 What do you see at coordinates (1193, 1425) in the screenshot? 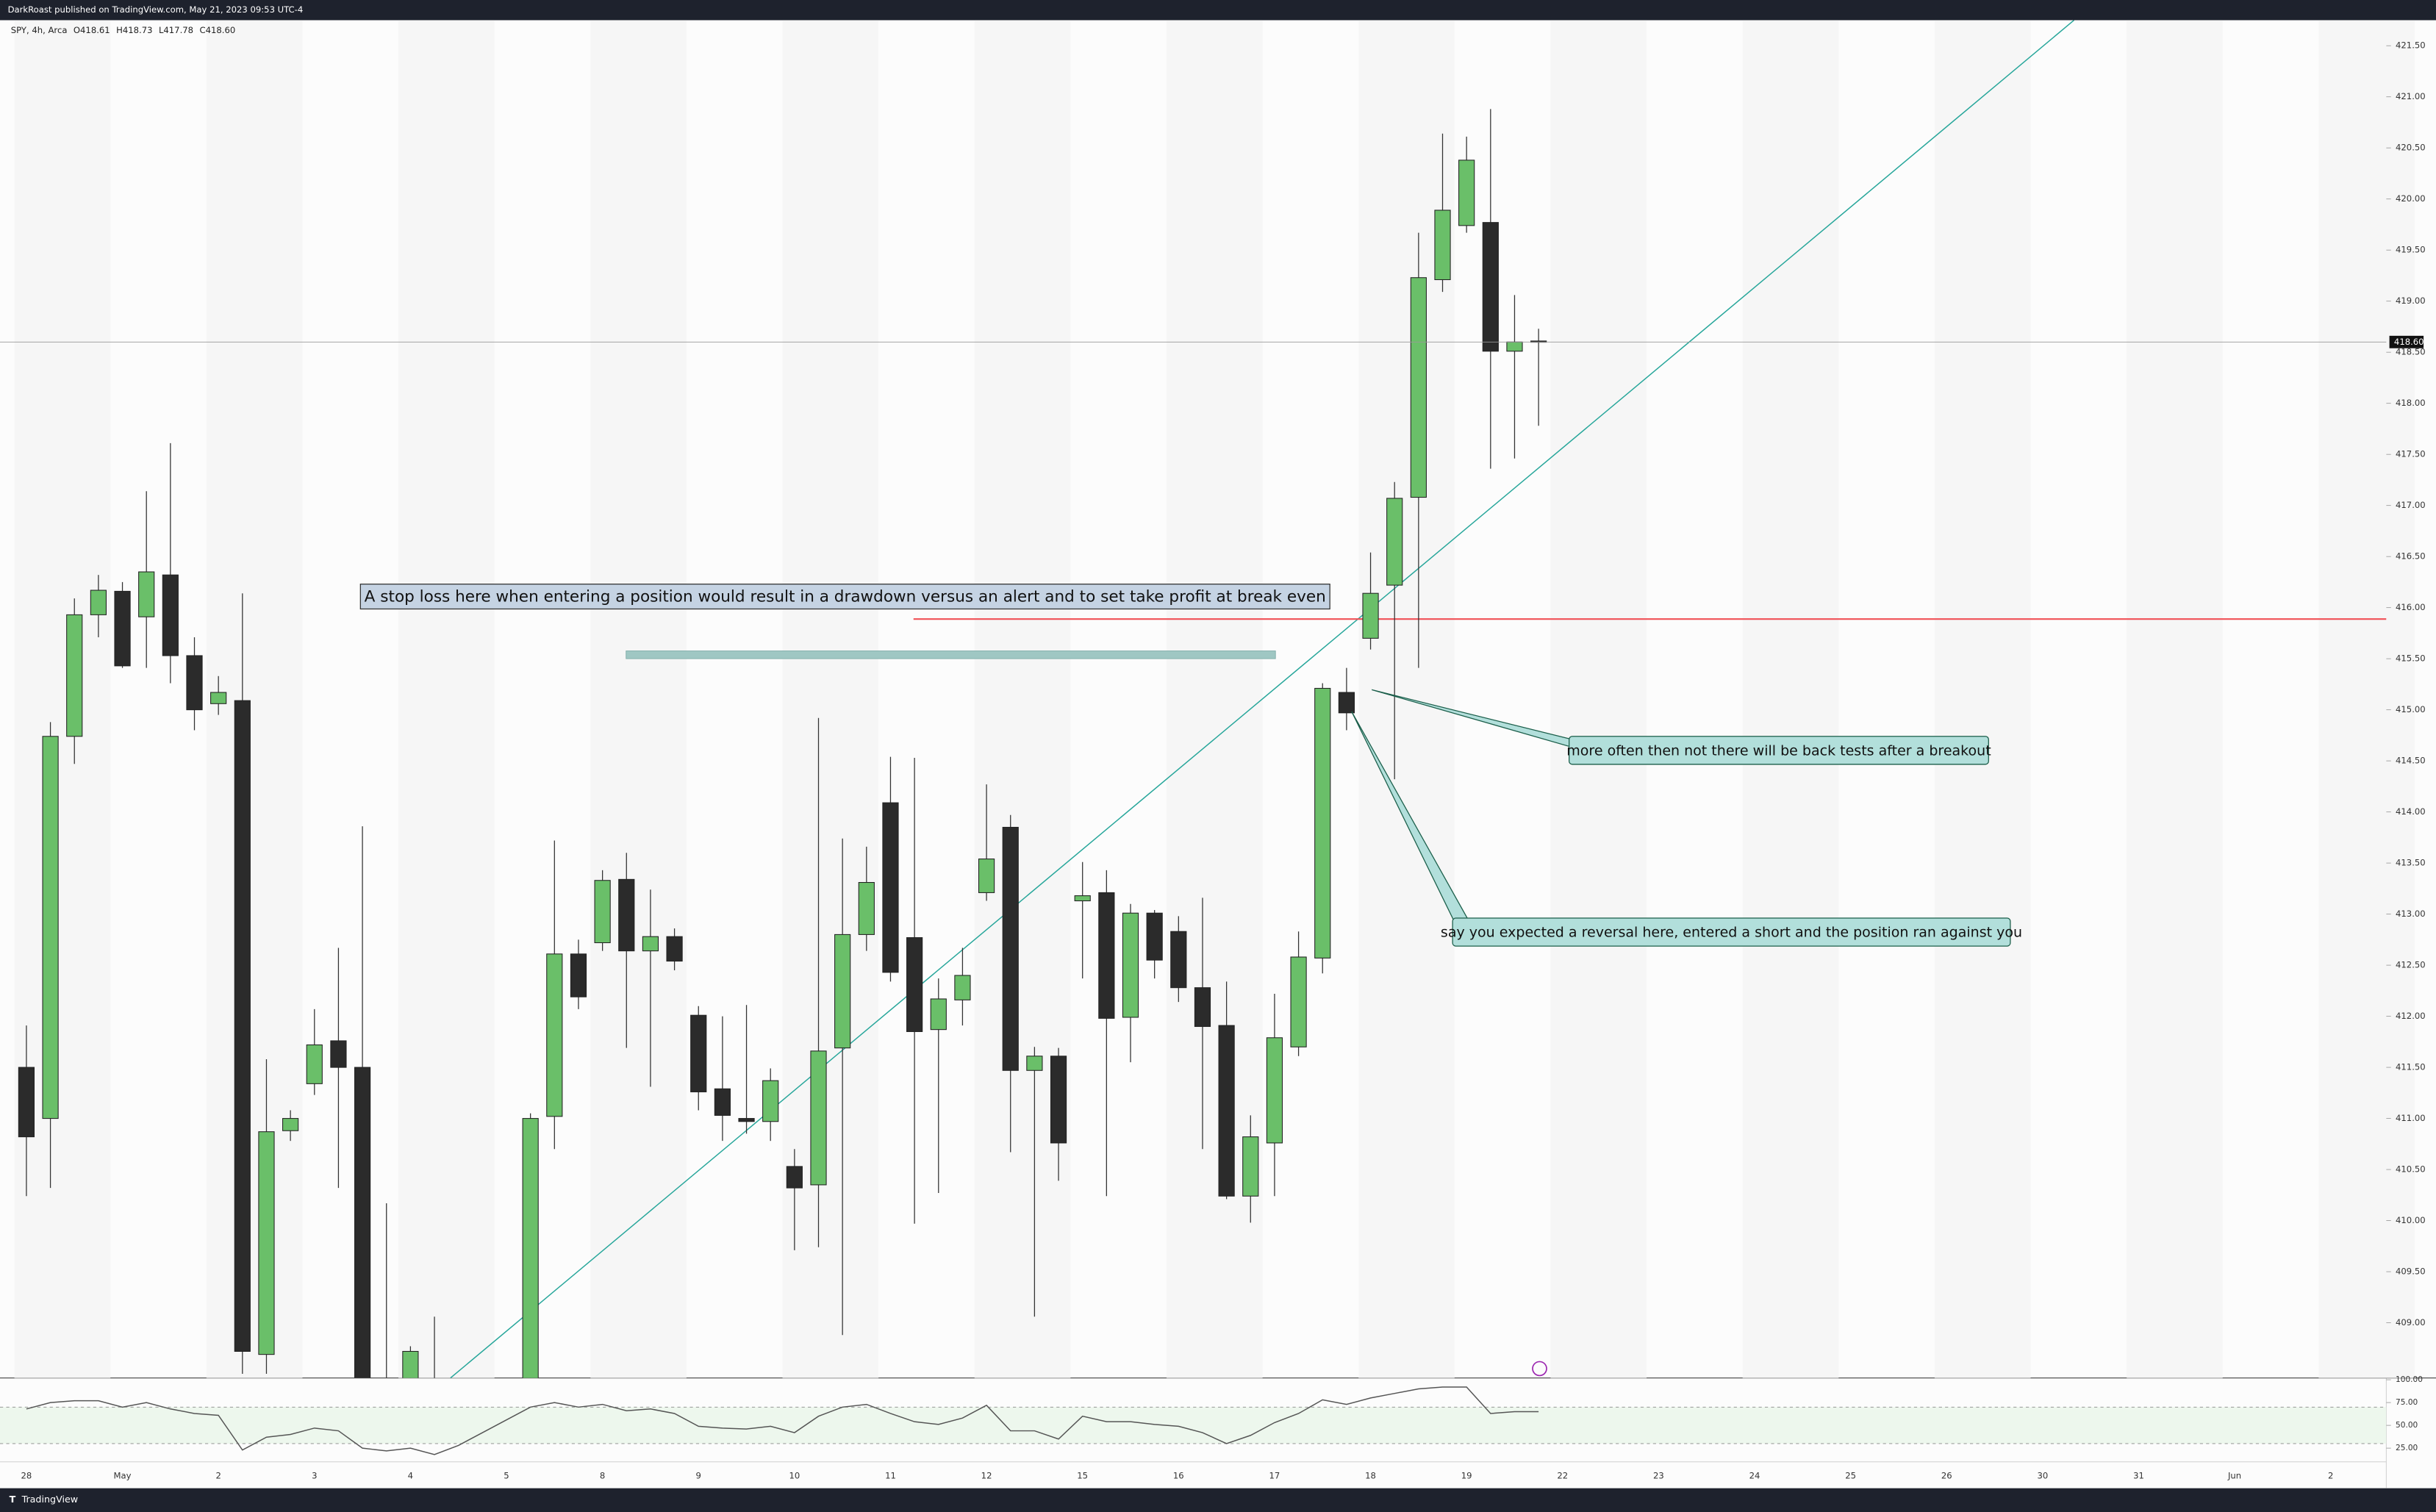
I see `rsi-band` at bounding box center [1193, 1425].